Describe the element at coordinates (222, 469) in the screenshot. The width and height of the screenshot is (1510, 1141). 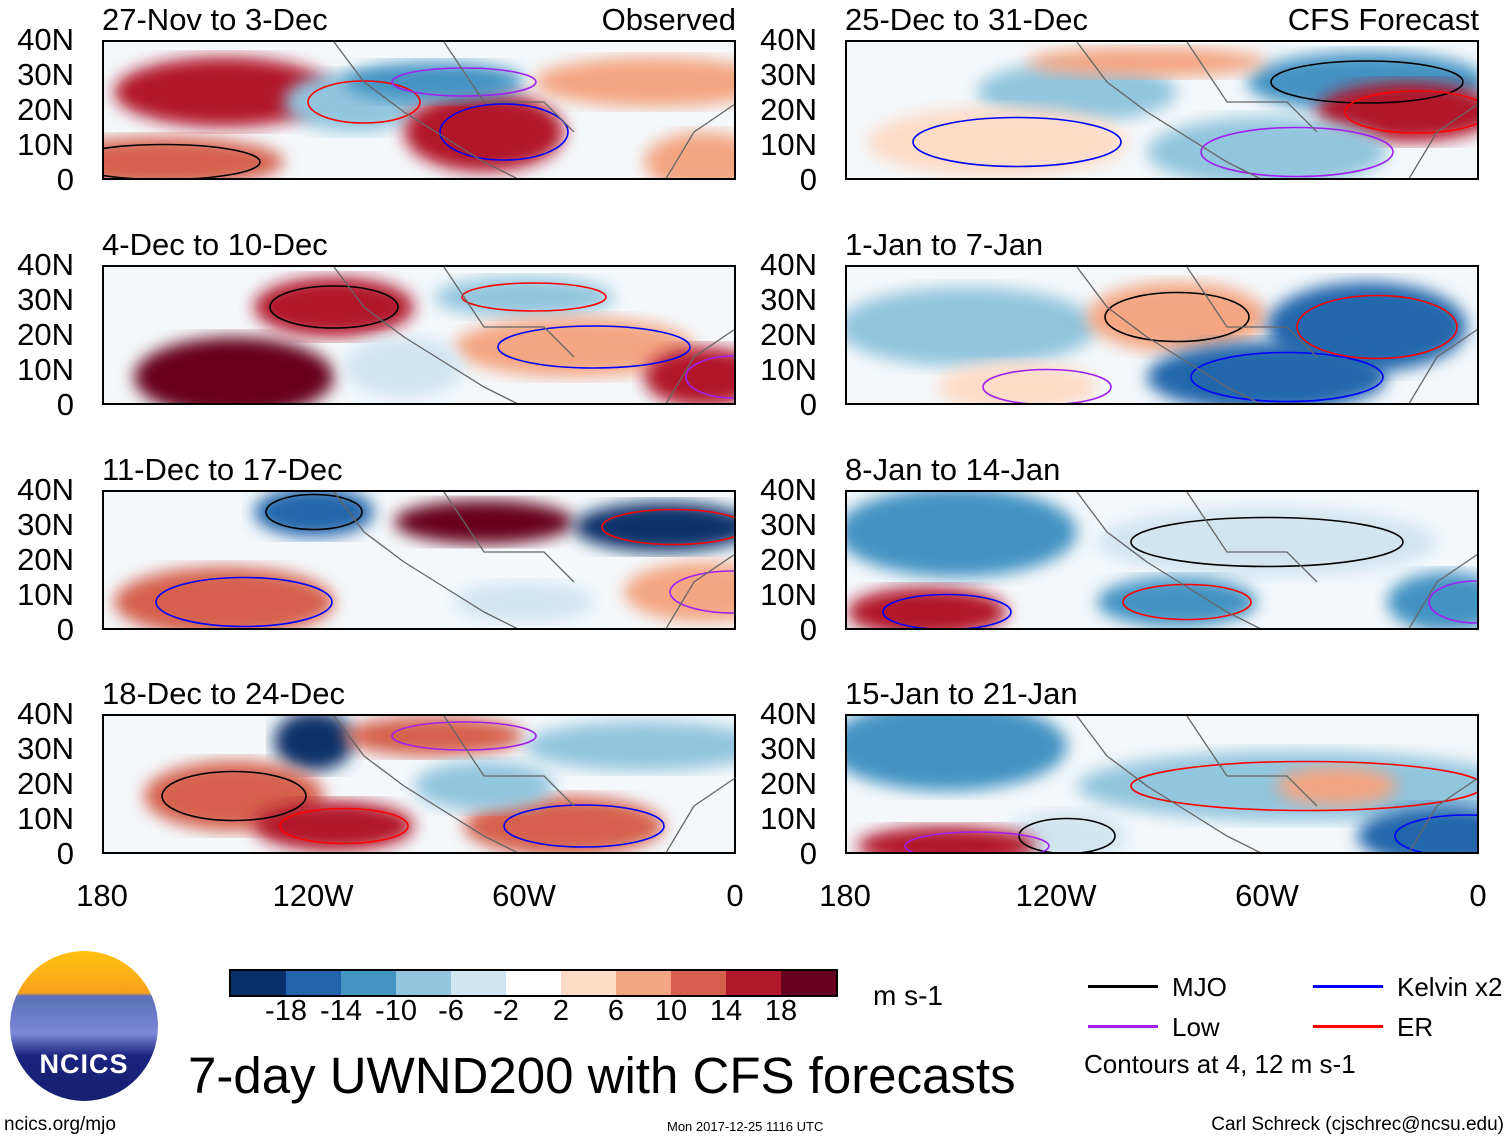
I see `panel-title: 11-Dec to 17-Dec` at that location.